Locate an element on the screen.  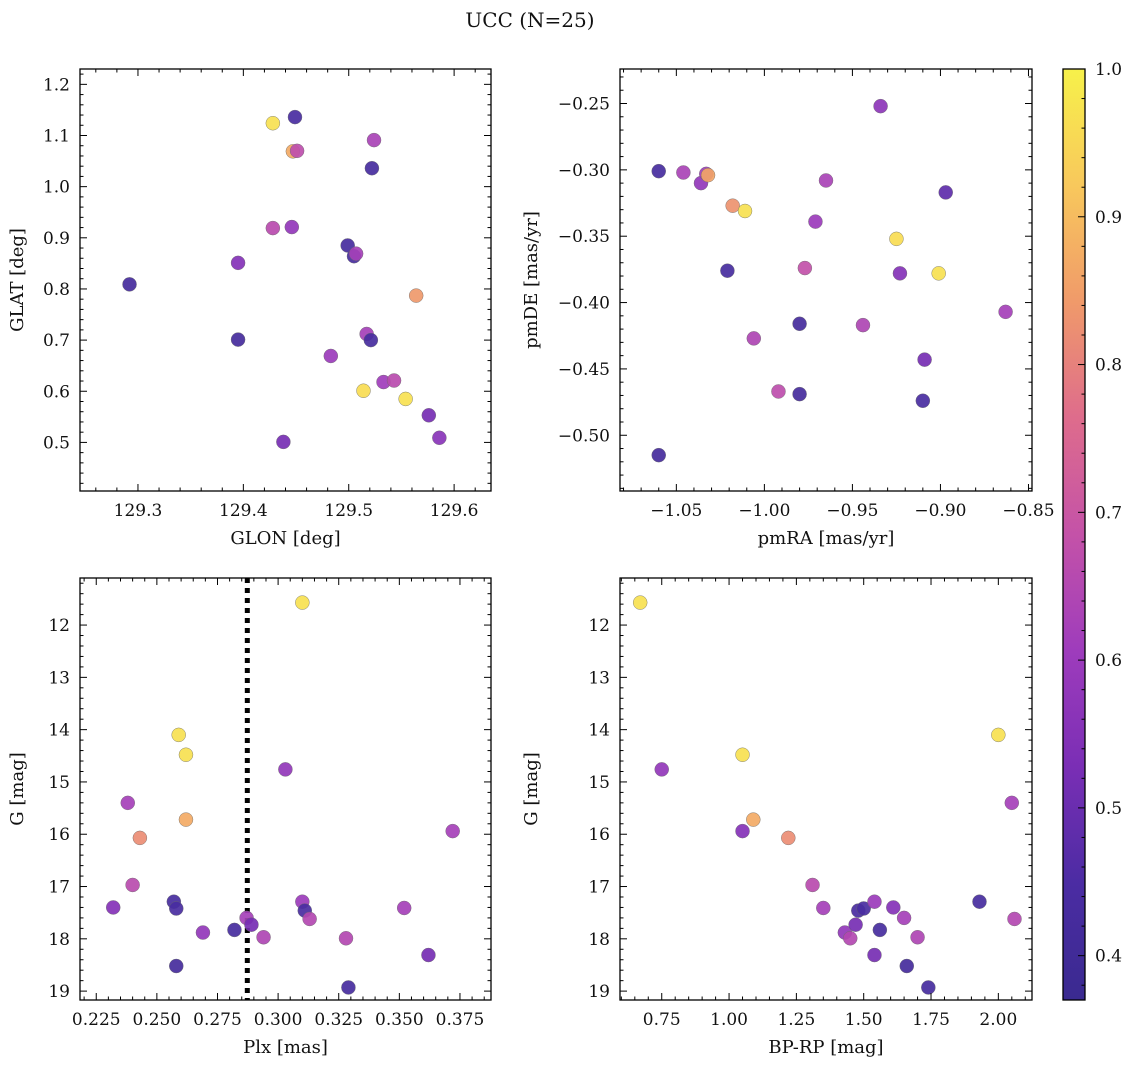
y-tick-label: 1.0 is located at coordinates (56, 188).